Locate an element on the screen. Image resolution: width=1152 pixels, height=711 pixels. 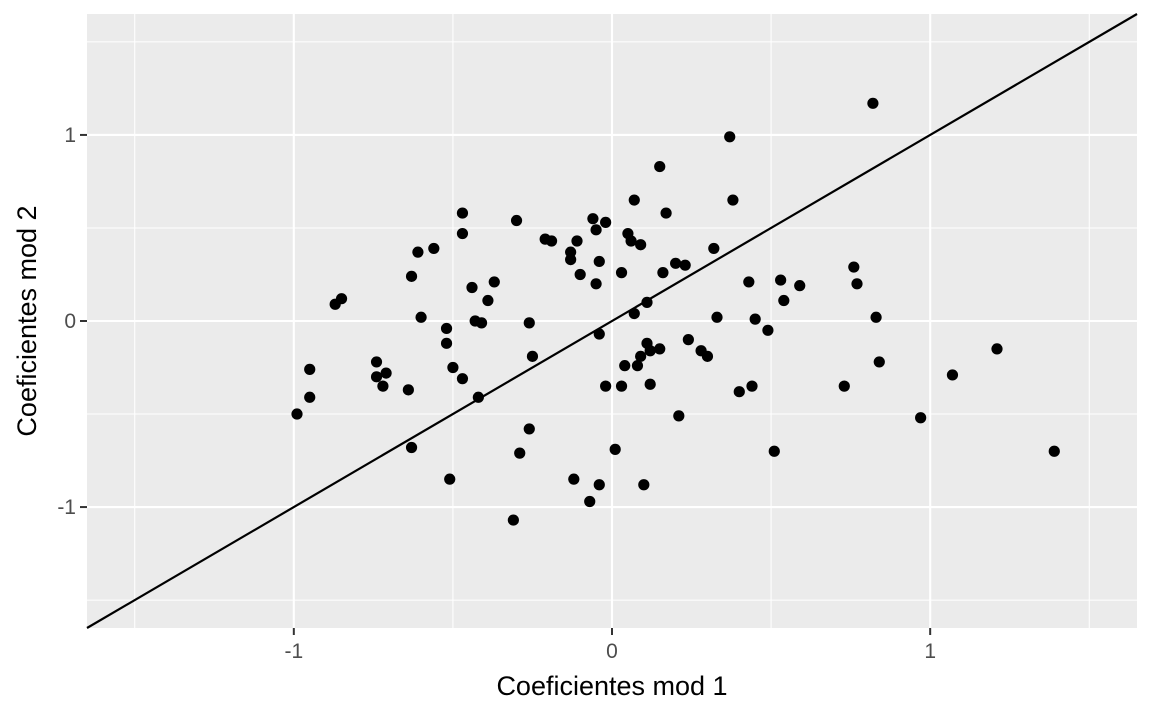
x-axis-title: Coeficientes mod 1 is located at coordinates (611, 686).